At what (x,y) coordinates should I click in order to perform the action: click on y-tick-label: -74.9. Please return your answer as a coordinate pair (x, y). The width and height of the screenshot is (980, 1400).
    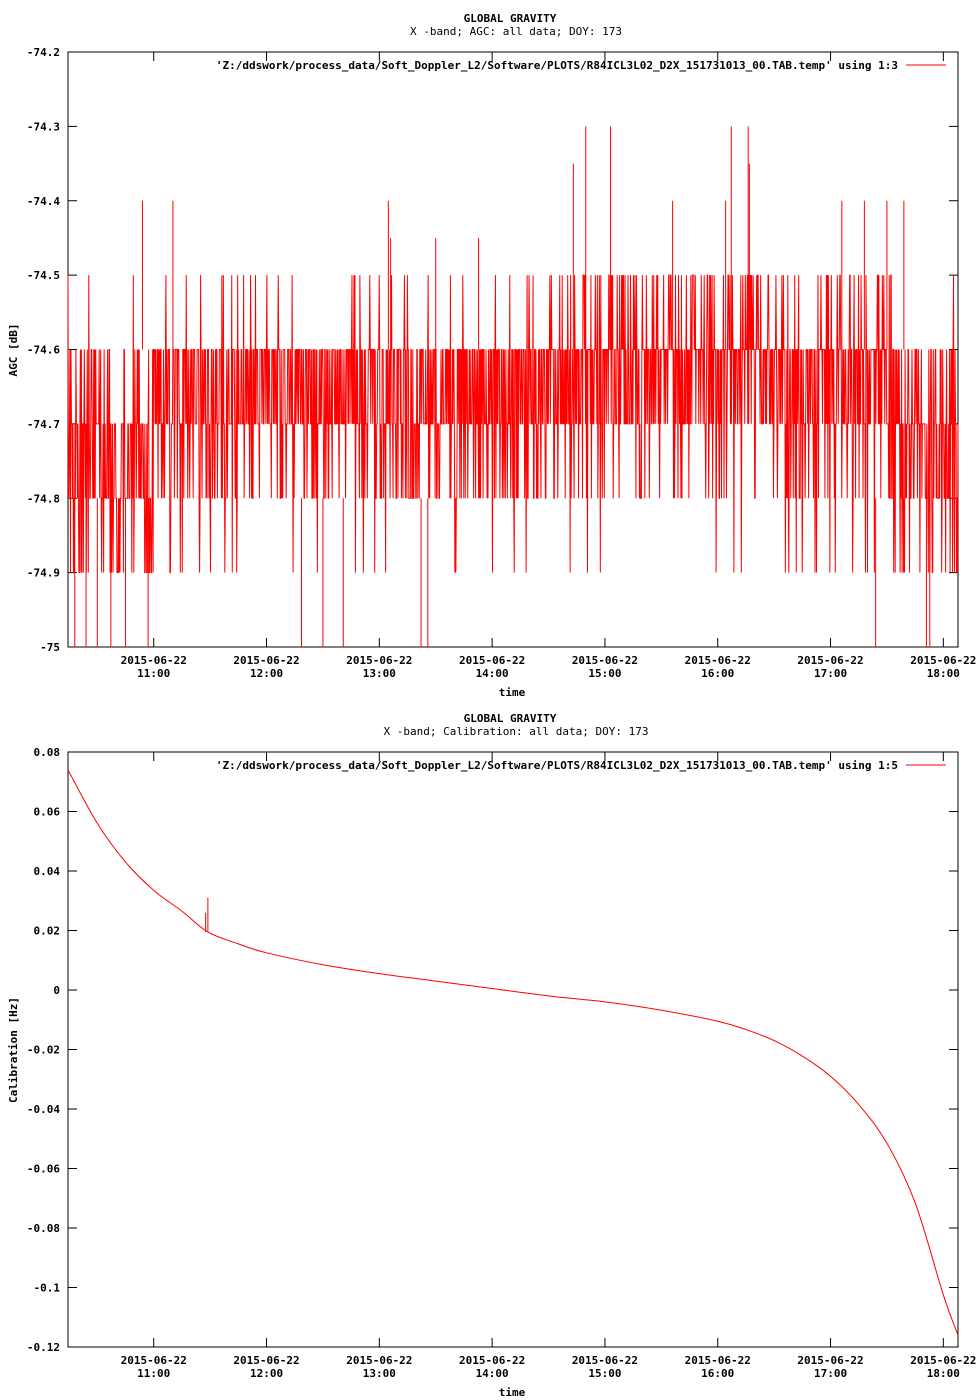
    Looking at the image, I should click on (43, 573).